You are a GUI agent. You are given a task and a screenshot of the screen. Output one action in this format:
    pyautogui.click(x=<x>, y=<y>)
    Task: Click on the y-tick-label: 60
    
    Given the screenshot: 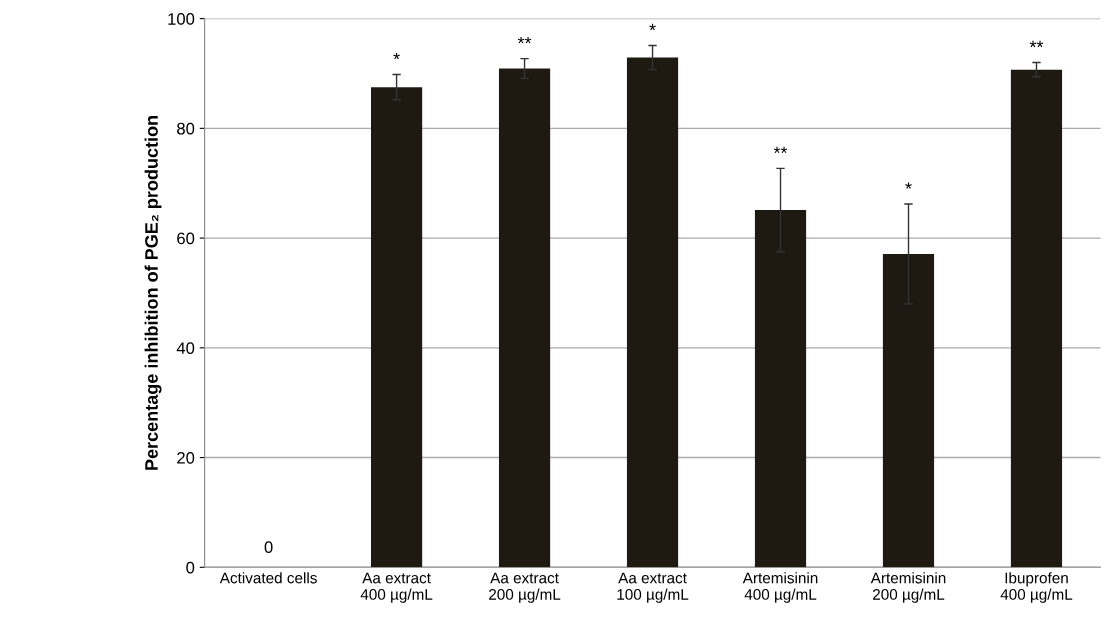 What is the action you would take?
    pyautogui.click(x=186, y=238)
    